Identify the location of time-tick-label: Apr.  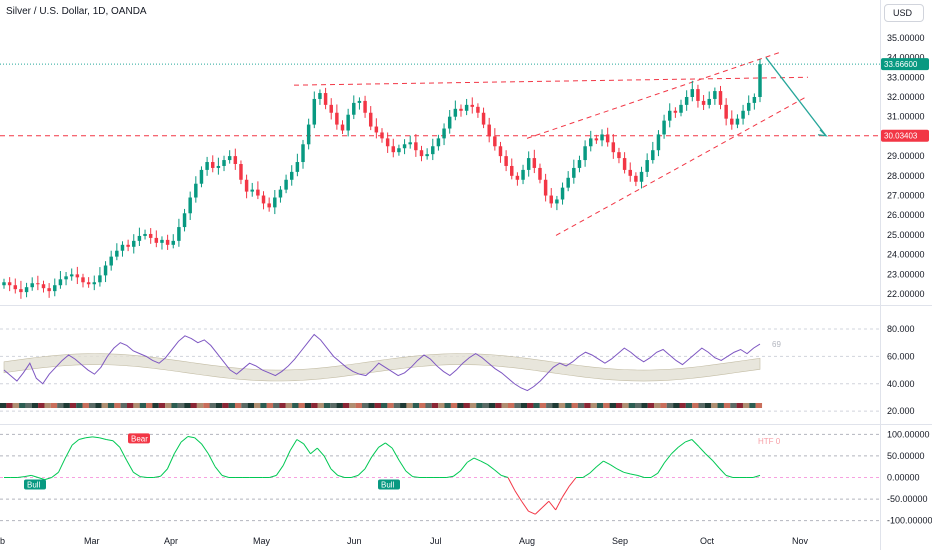
(171, 541).